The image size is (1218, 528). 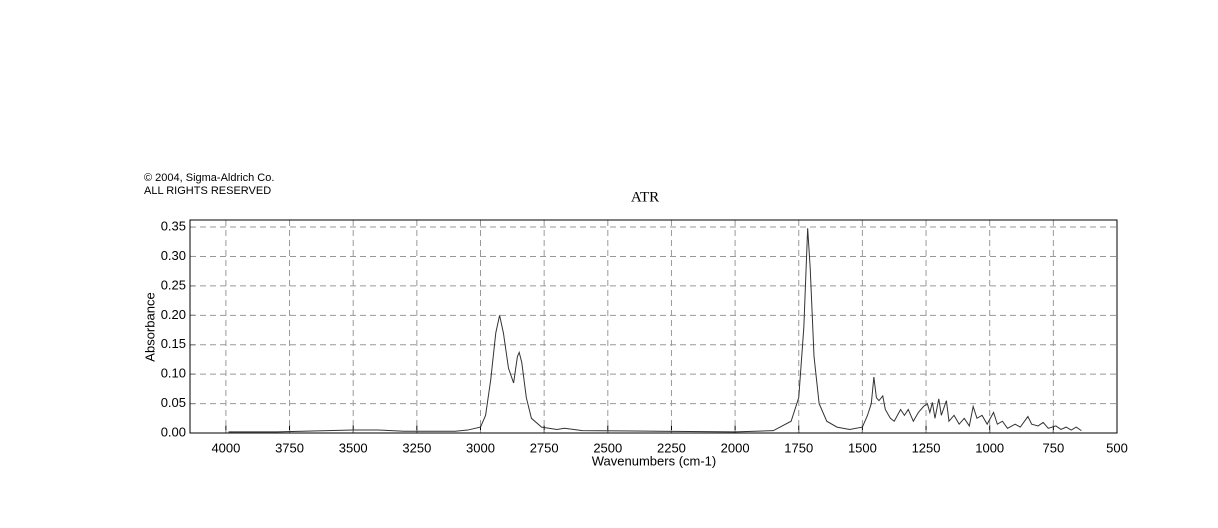 I want to click on y-tick-label: 0.10, so click(x=173, y=373).